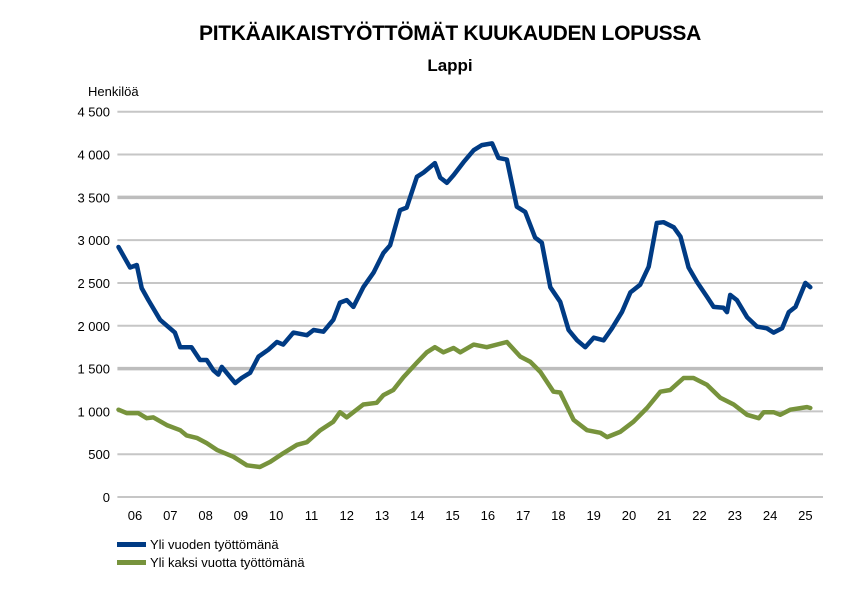  What do you see at coordinates (699, 515) in the screenshot?
I see `x-tick-label: 22` at bounding box center [699, 515].